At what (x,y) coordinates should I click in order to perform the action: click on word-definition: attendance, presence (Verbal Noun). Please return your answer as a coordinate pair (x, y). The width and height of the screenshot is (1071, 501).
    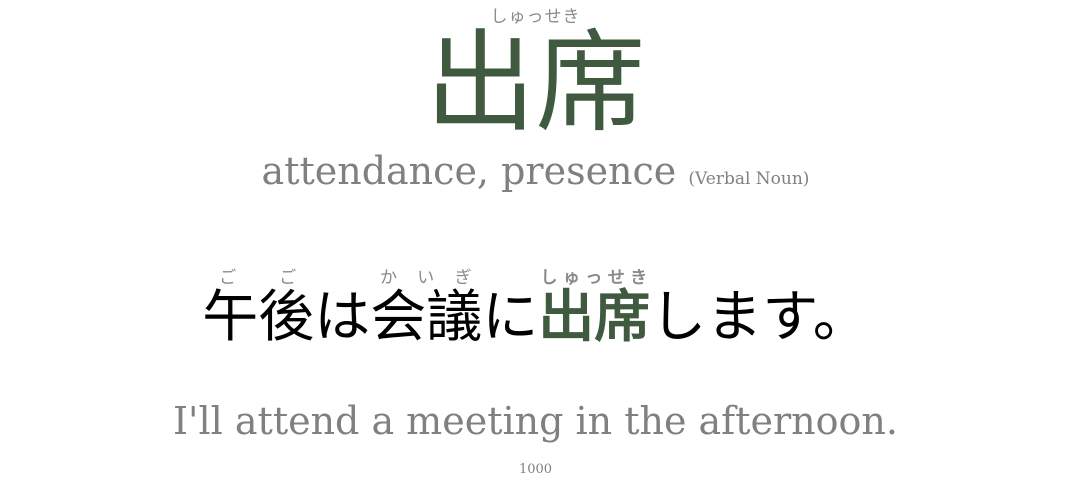
    Looking at the image, I should click on (535, 175).